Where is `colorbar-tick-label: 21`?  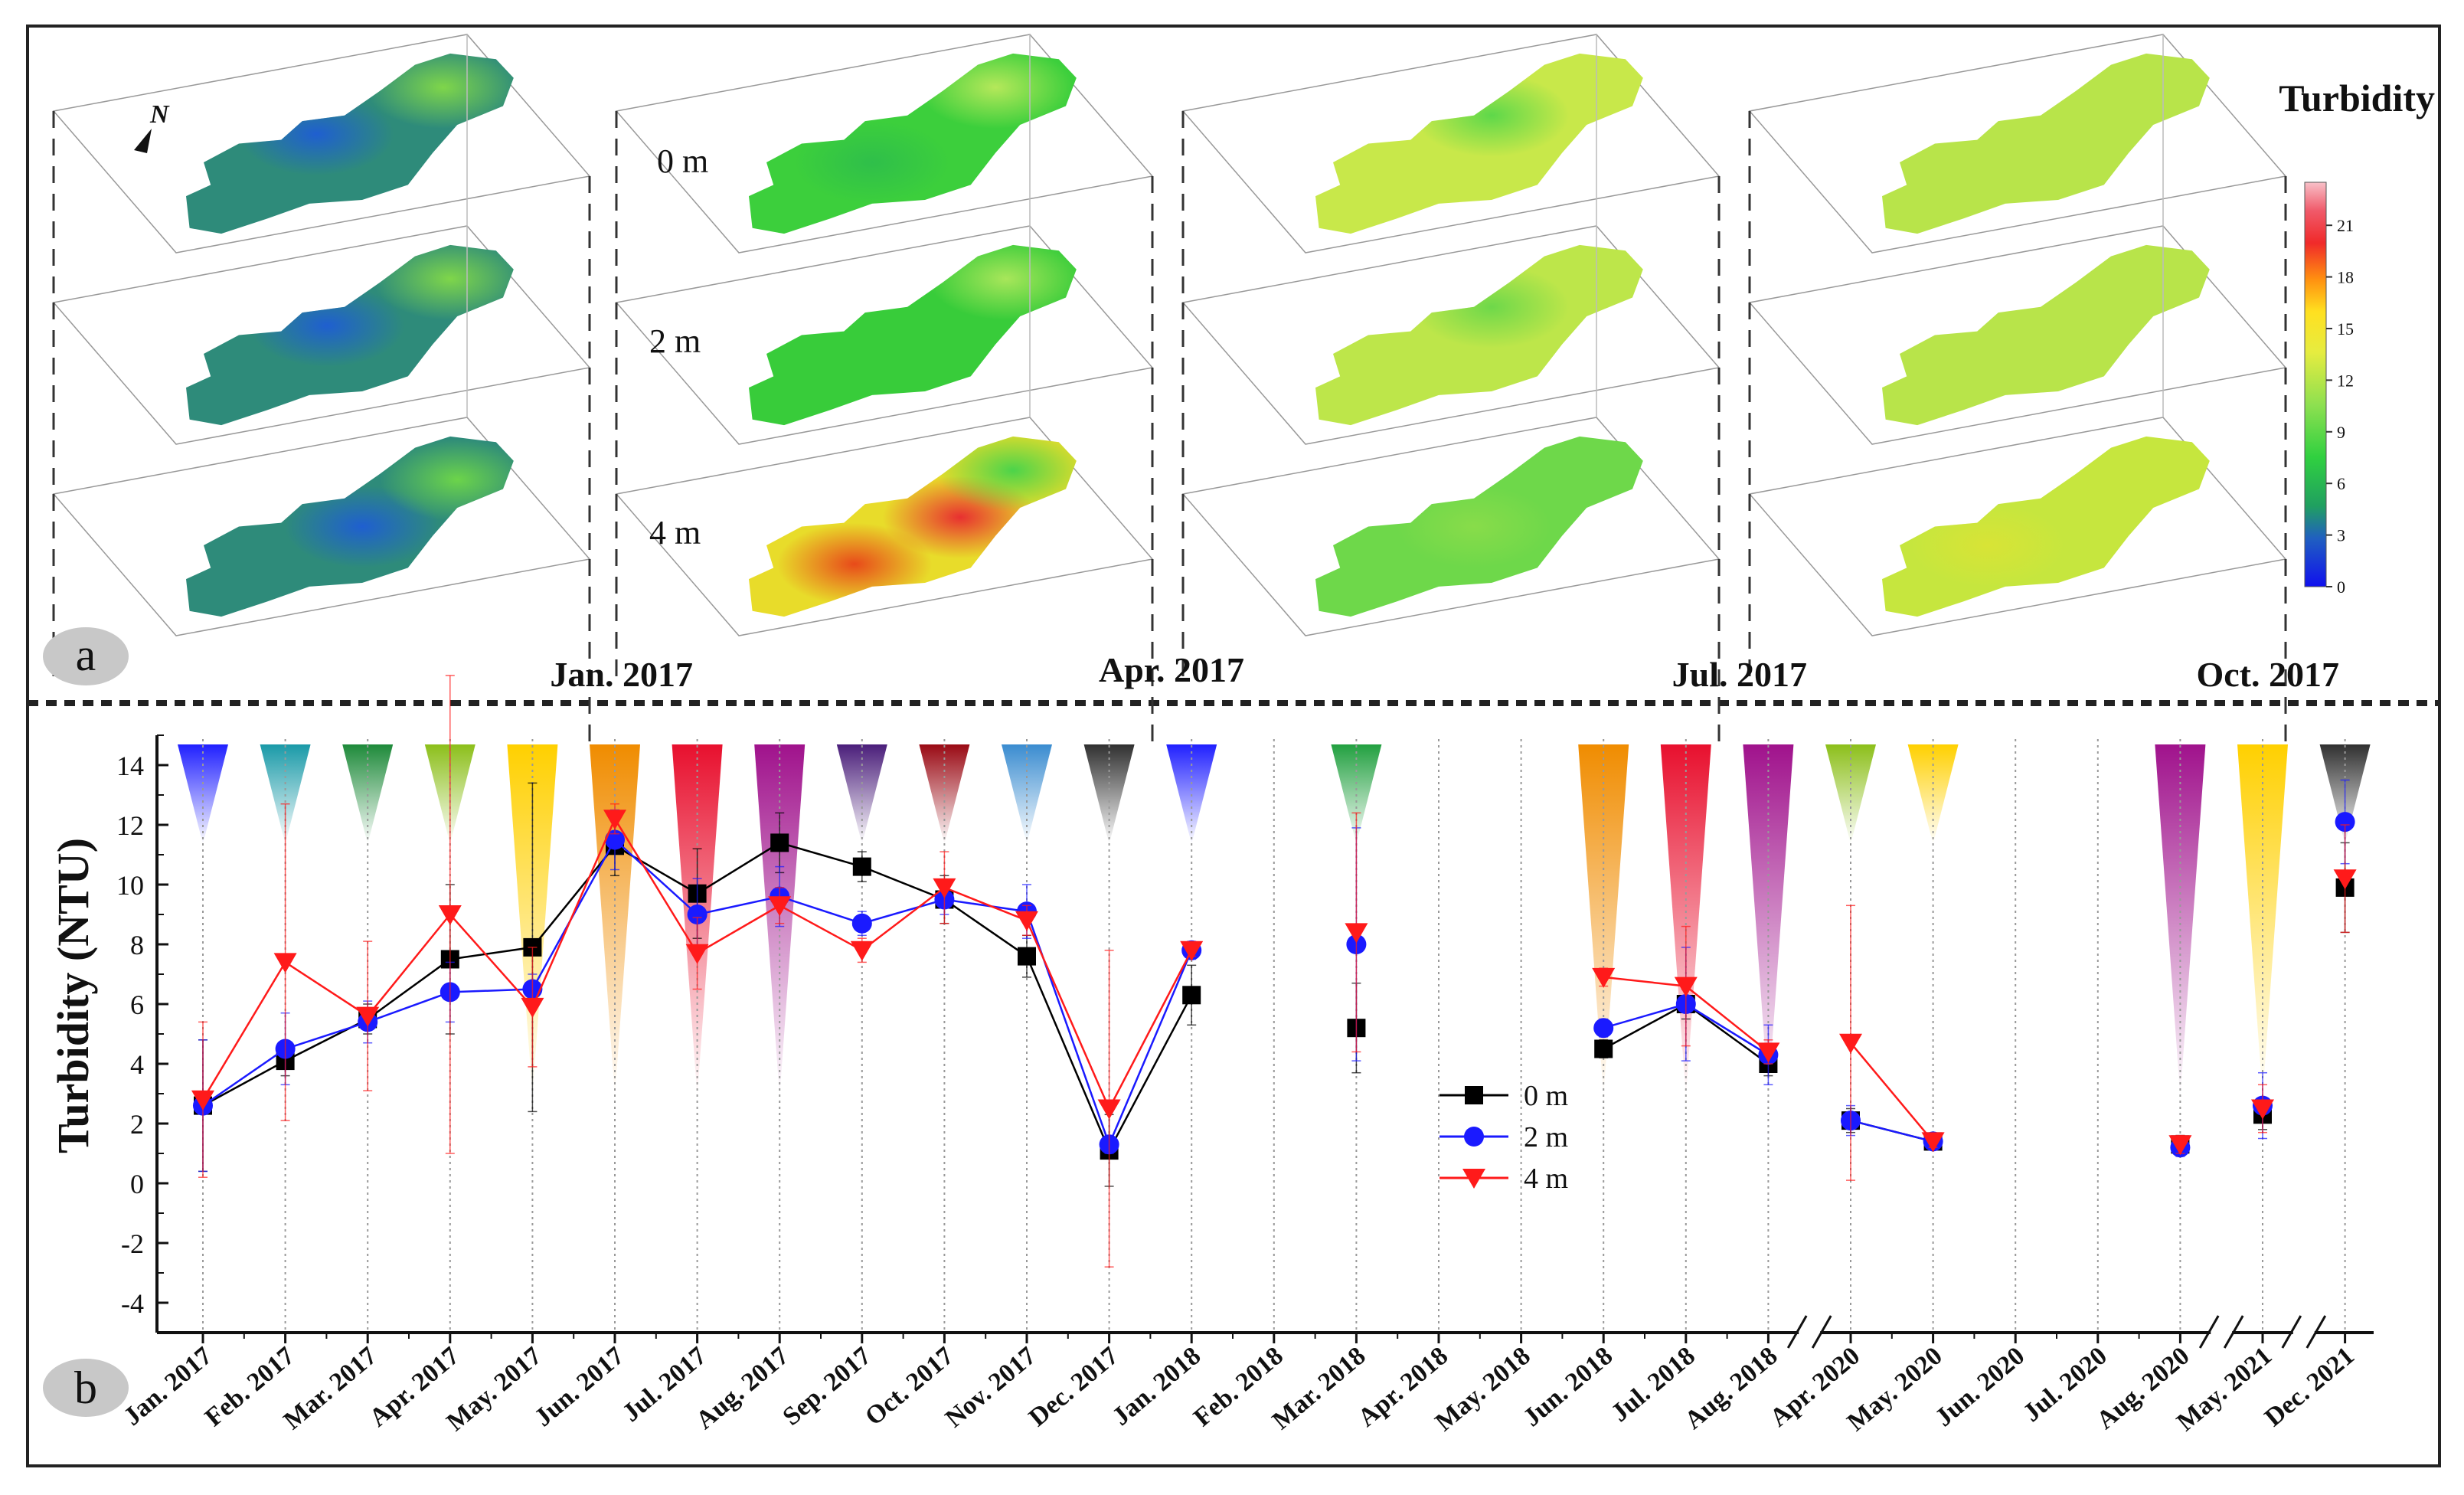
colorbar-tick-label: 21 is located at coordinates (2345, 225).